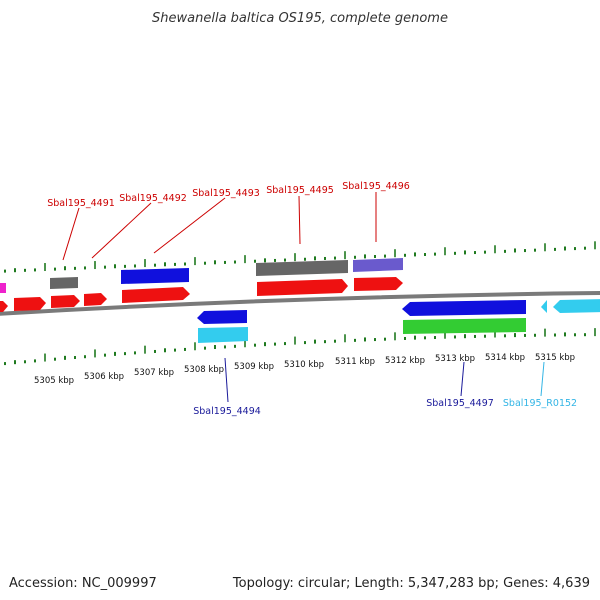 The width and height of the screenshot is (600, 600). Describe the element at coordinates (81, 203) in the screenshot. I see `gene-label-4491: Sbal195_4491` at that location.